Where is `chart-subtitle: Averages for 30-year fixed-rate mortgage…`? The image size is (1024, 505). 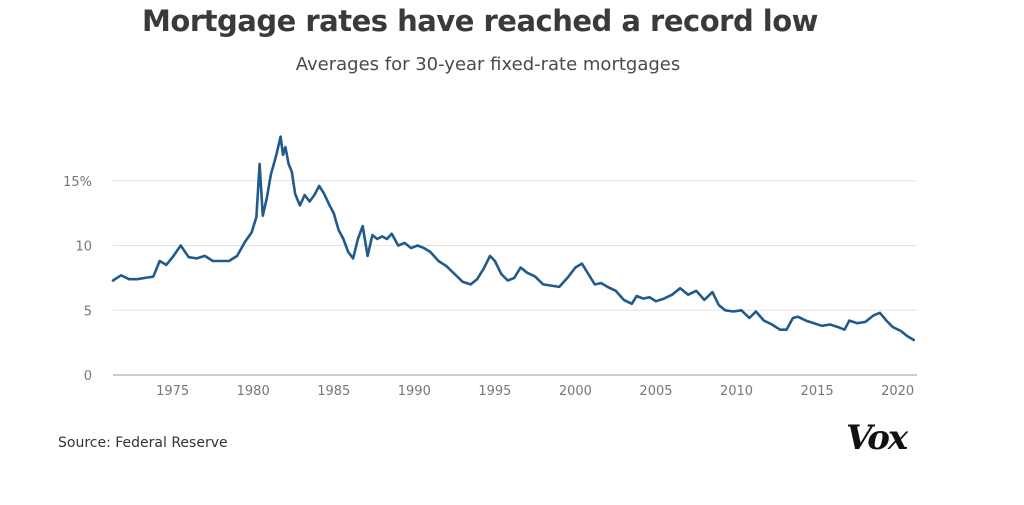 chart-subtitle: Averages for 30-year fixed-rate mortgage… is located at coordinates (488, 64).